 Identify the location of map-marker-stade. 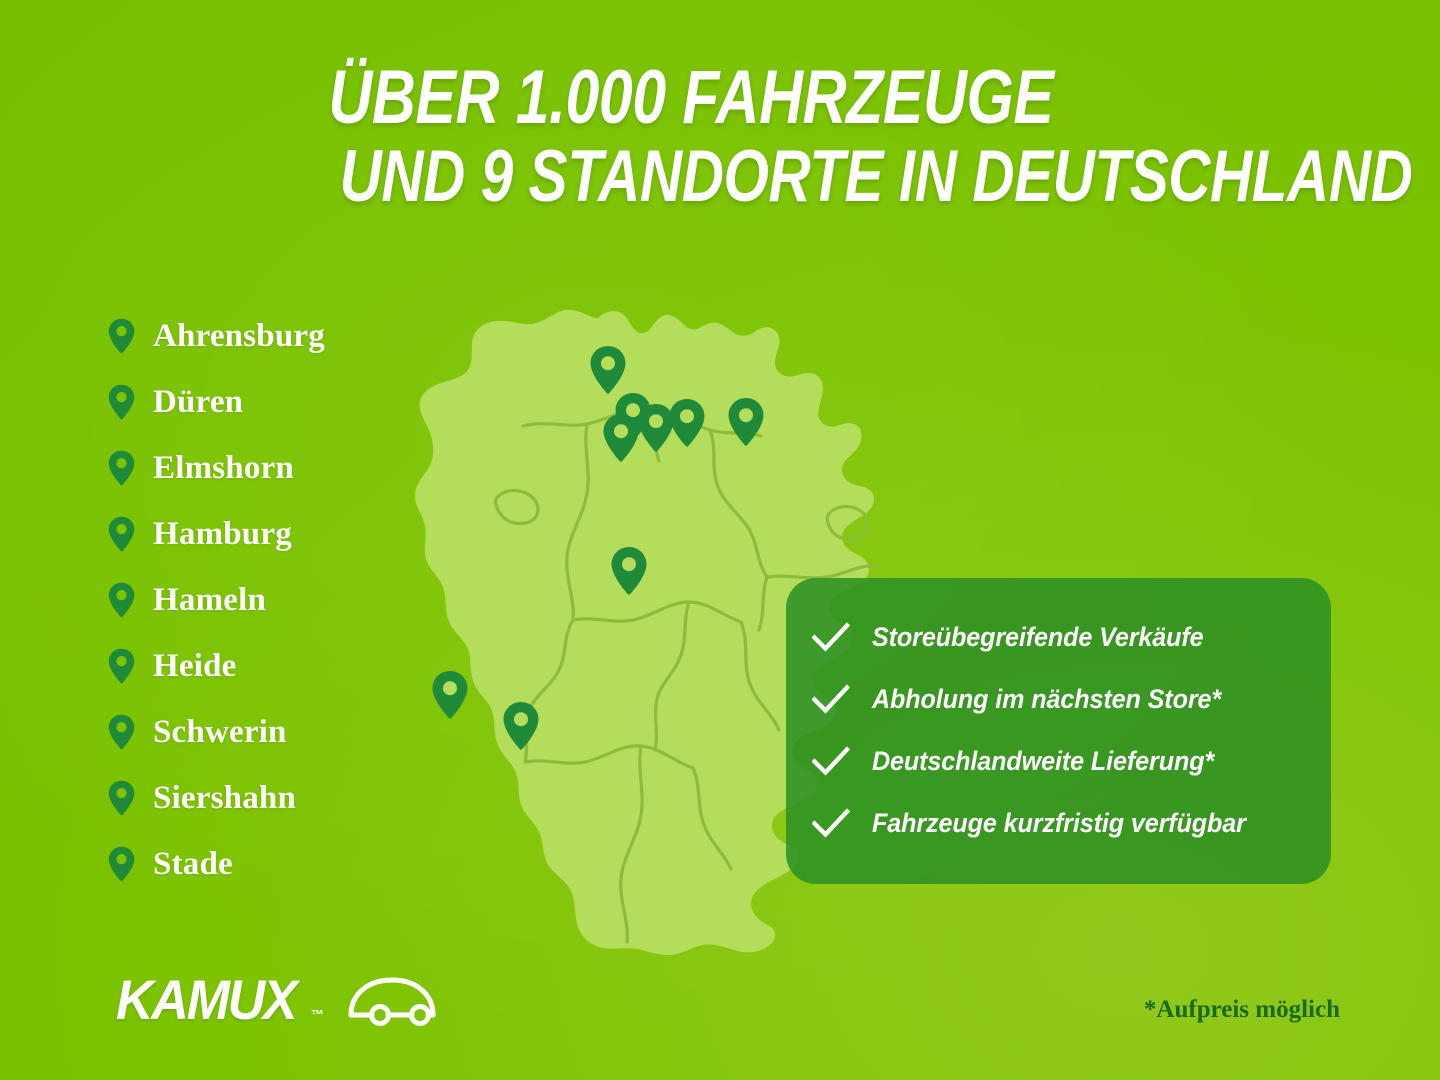
(621, 438).